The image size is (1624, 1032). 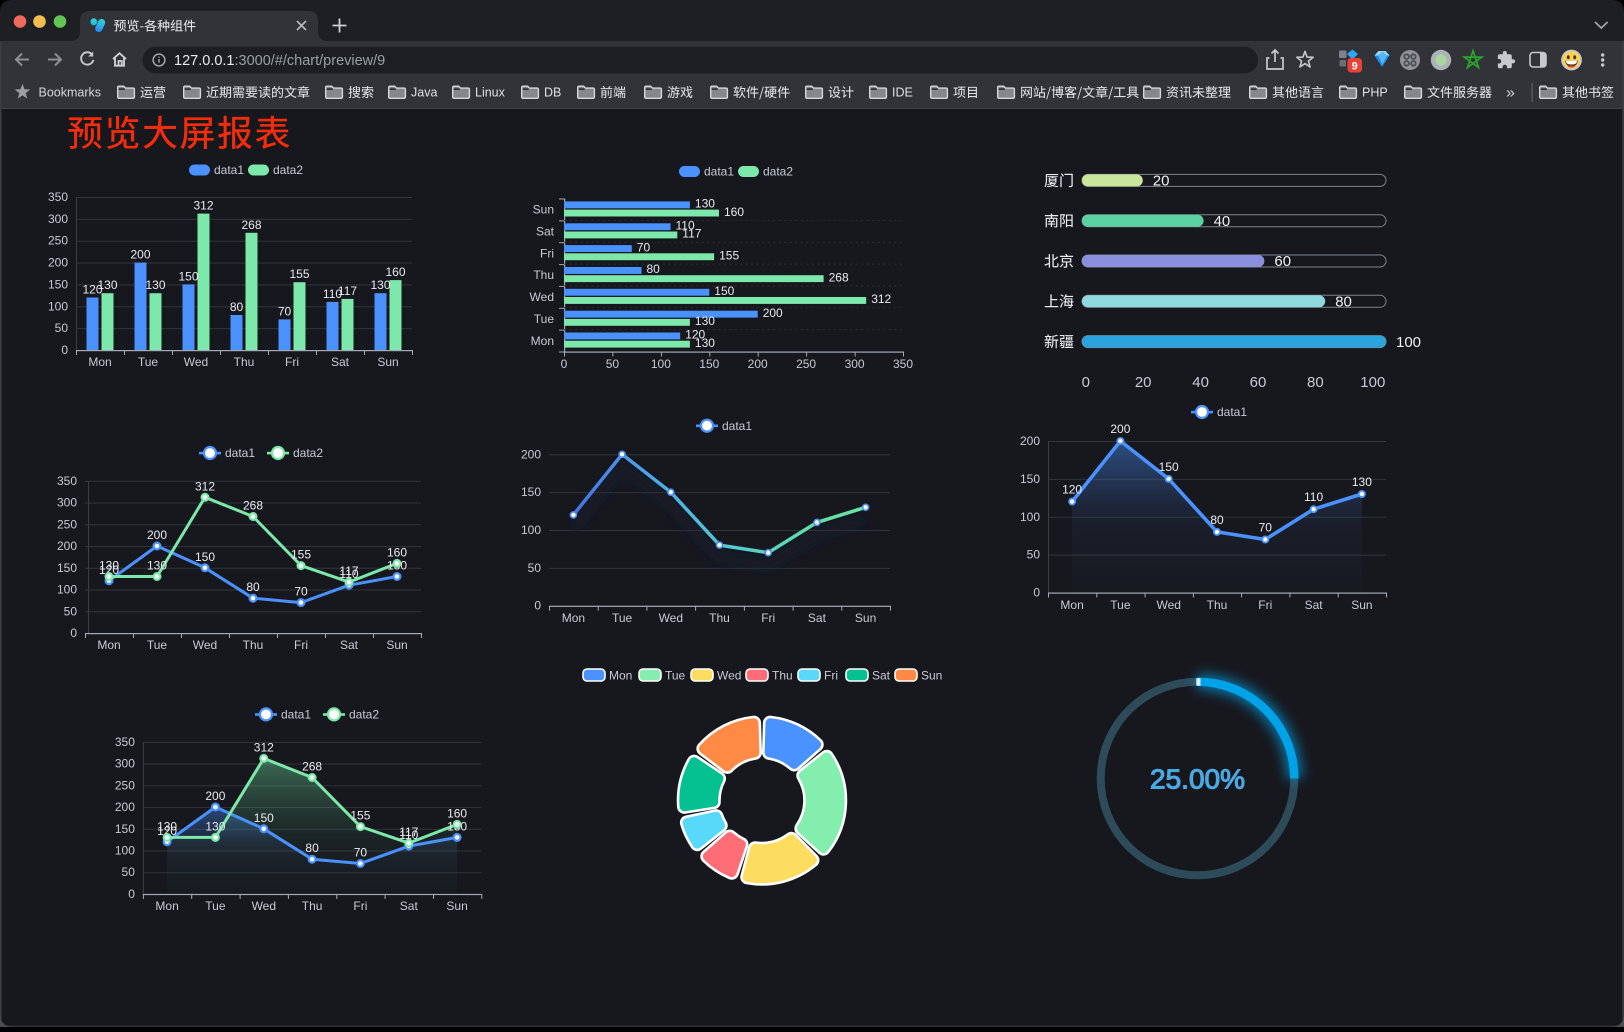 What do you see at coordinates (490, 93) in the screenshot?
I see `svg-text: Linux` at bounding box center [490, 93].